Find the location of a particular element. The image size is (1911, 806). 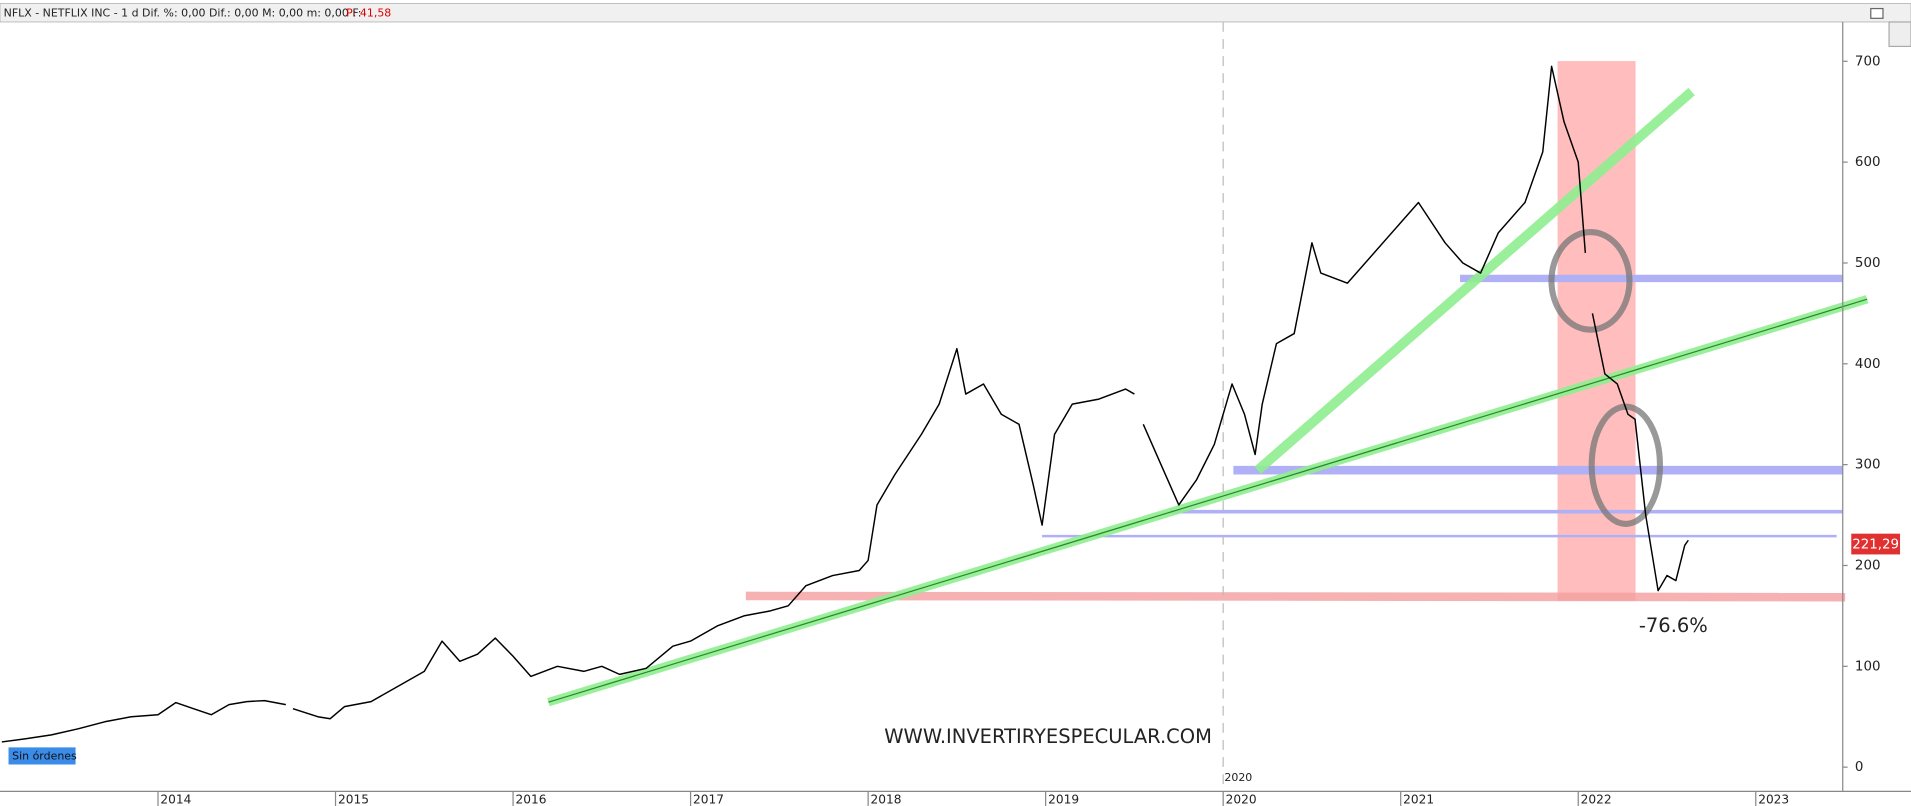

drop-annotation: -76.6% is located at coordinates (1673, 625).